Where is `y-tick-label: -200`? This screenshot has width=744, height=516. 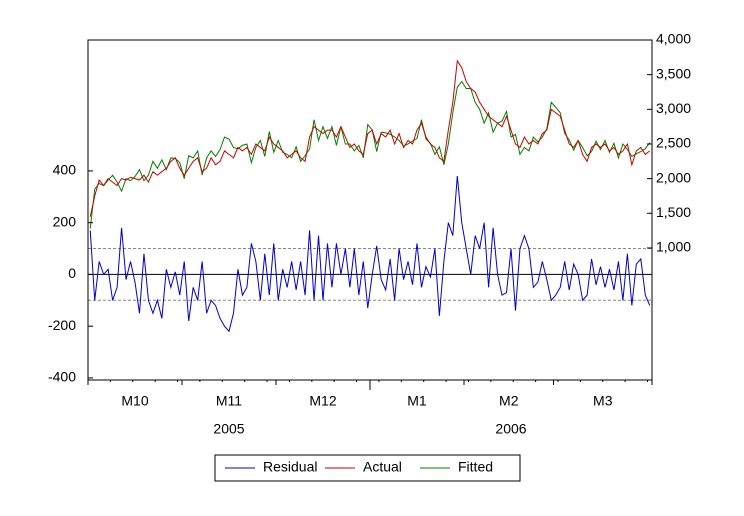 y-tick-label: -200 is located at coordinates (62, 325).